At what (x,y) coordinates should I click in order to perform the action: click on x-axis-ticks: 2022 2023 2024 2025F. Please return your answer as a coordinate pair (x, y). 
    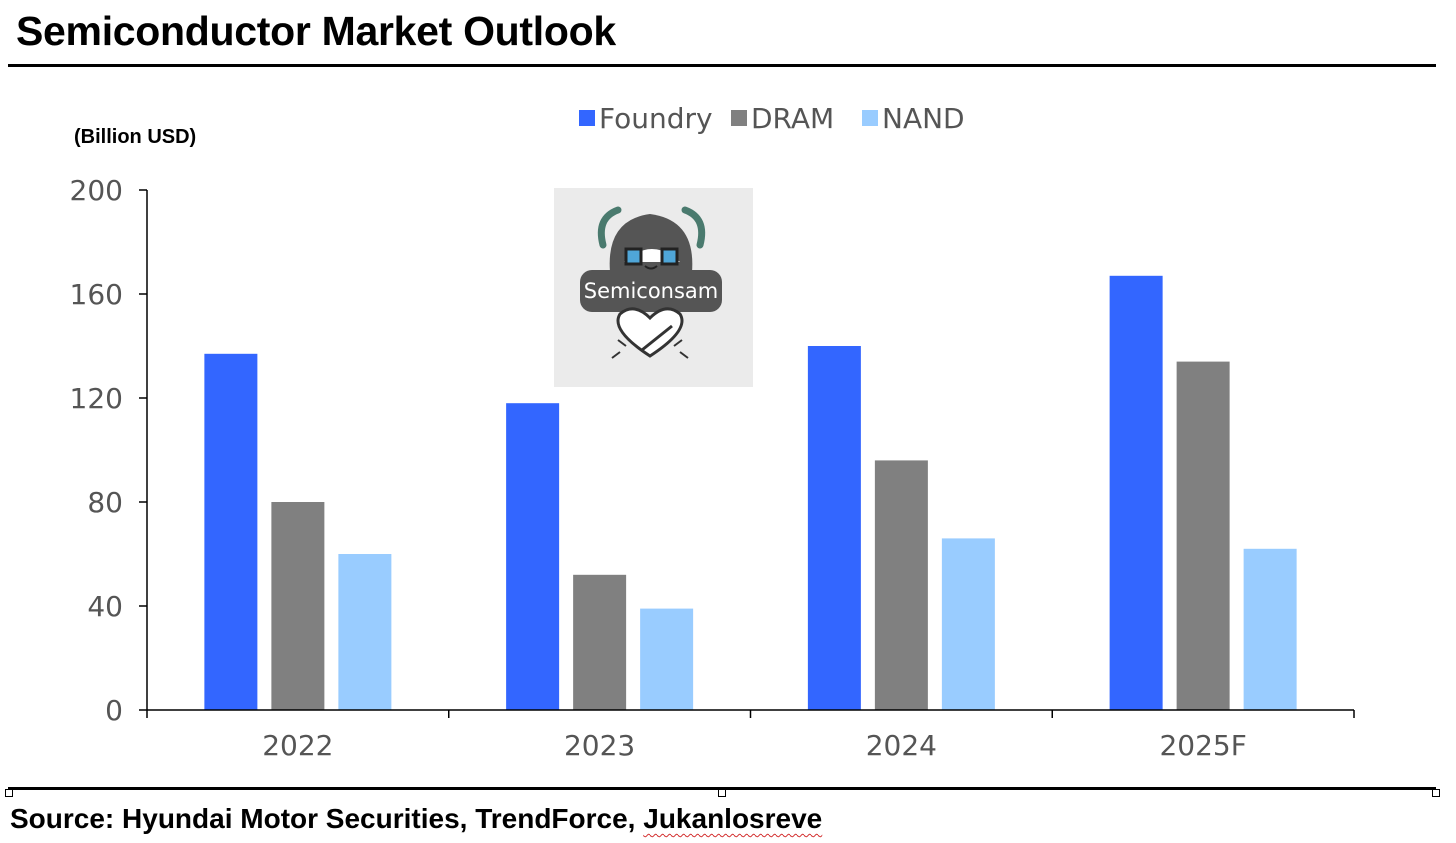
    Looking at the image, I should click on (750, 736).